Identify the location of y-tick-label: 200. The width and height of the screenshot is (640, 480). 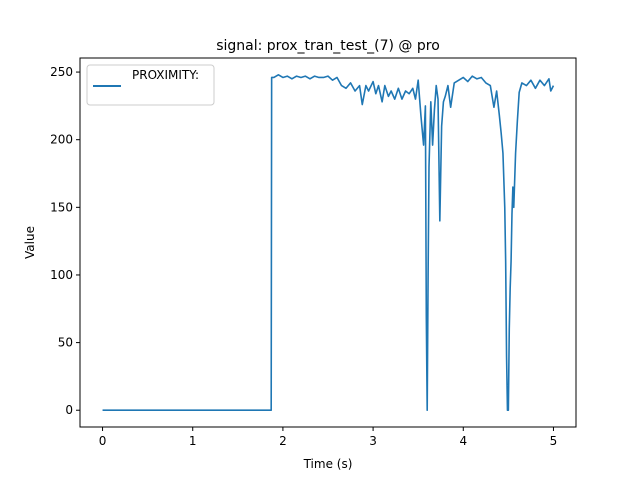
(61, 140).